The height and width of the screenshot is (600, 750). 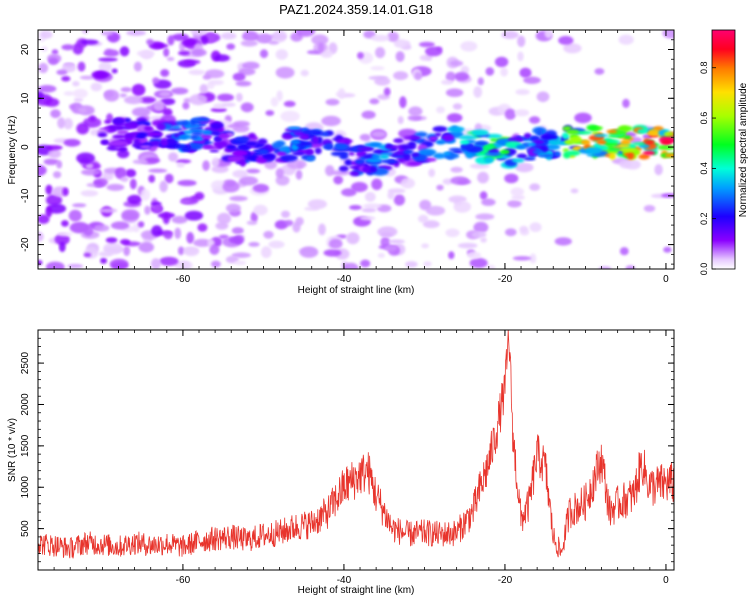 What do you see at coordinates (704, 269) in the screenshot?
I see `colorbar-tick-label: 0.0` at bounding box center [704, 269].